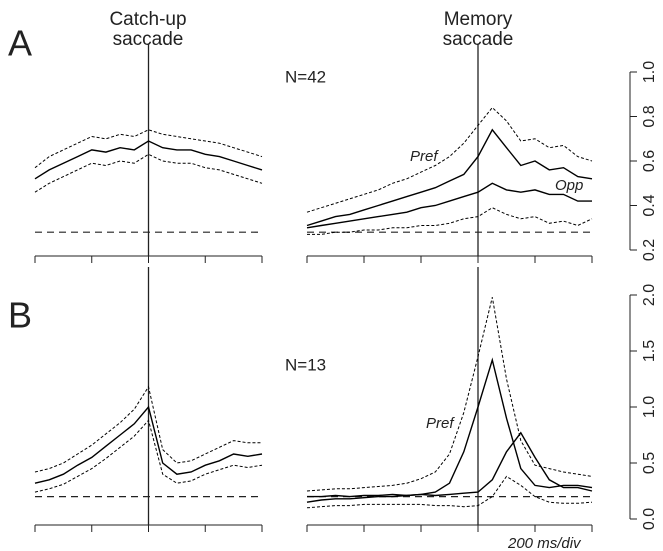 The image size is (663, 551). I want to click on y-tick-label: 0.6, so click(649, 161).